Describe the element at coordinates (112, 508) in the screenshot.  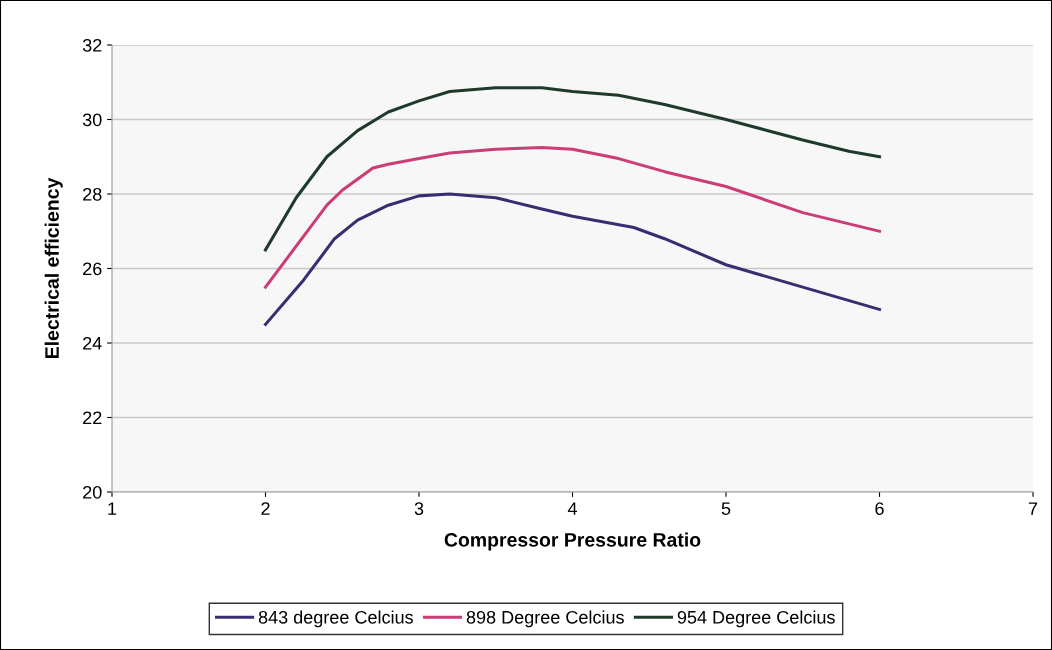
I see `x-tick-label: 1` at that location.